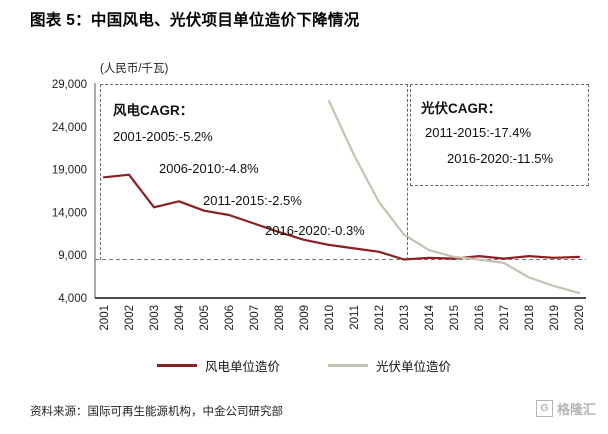 The image size is (608, 434). What do you see at coordinates (252, 200) in the screenshot?
I see `wind-cagr-line-3: 2011-2015:-2.5%` at bounding box center [252, 200].